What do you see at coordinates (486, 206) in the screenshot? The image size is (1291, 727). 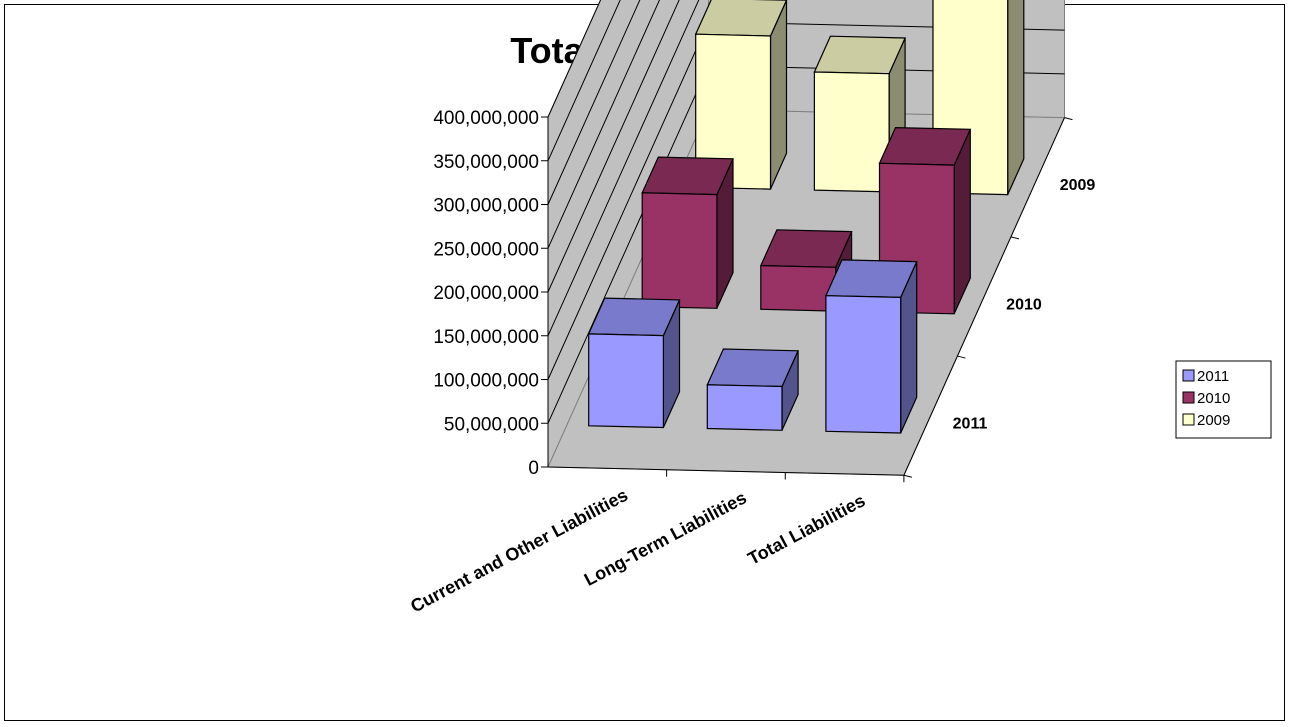 I see `y-tick-label: 300,000,000` at bounding box center [486, 206].